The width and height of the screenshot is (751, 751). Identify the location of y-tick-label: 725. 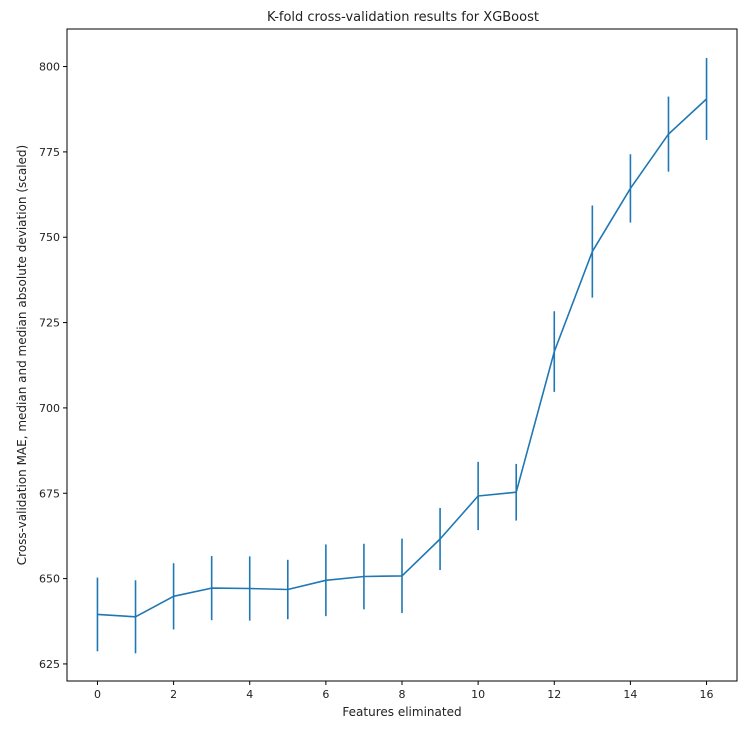
(49, 323).